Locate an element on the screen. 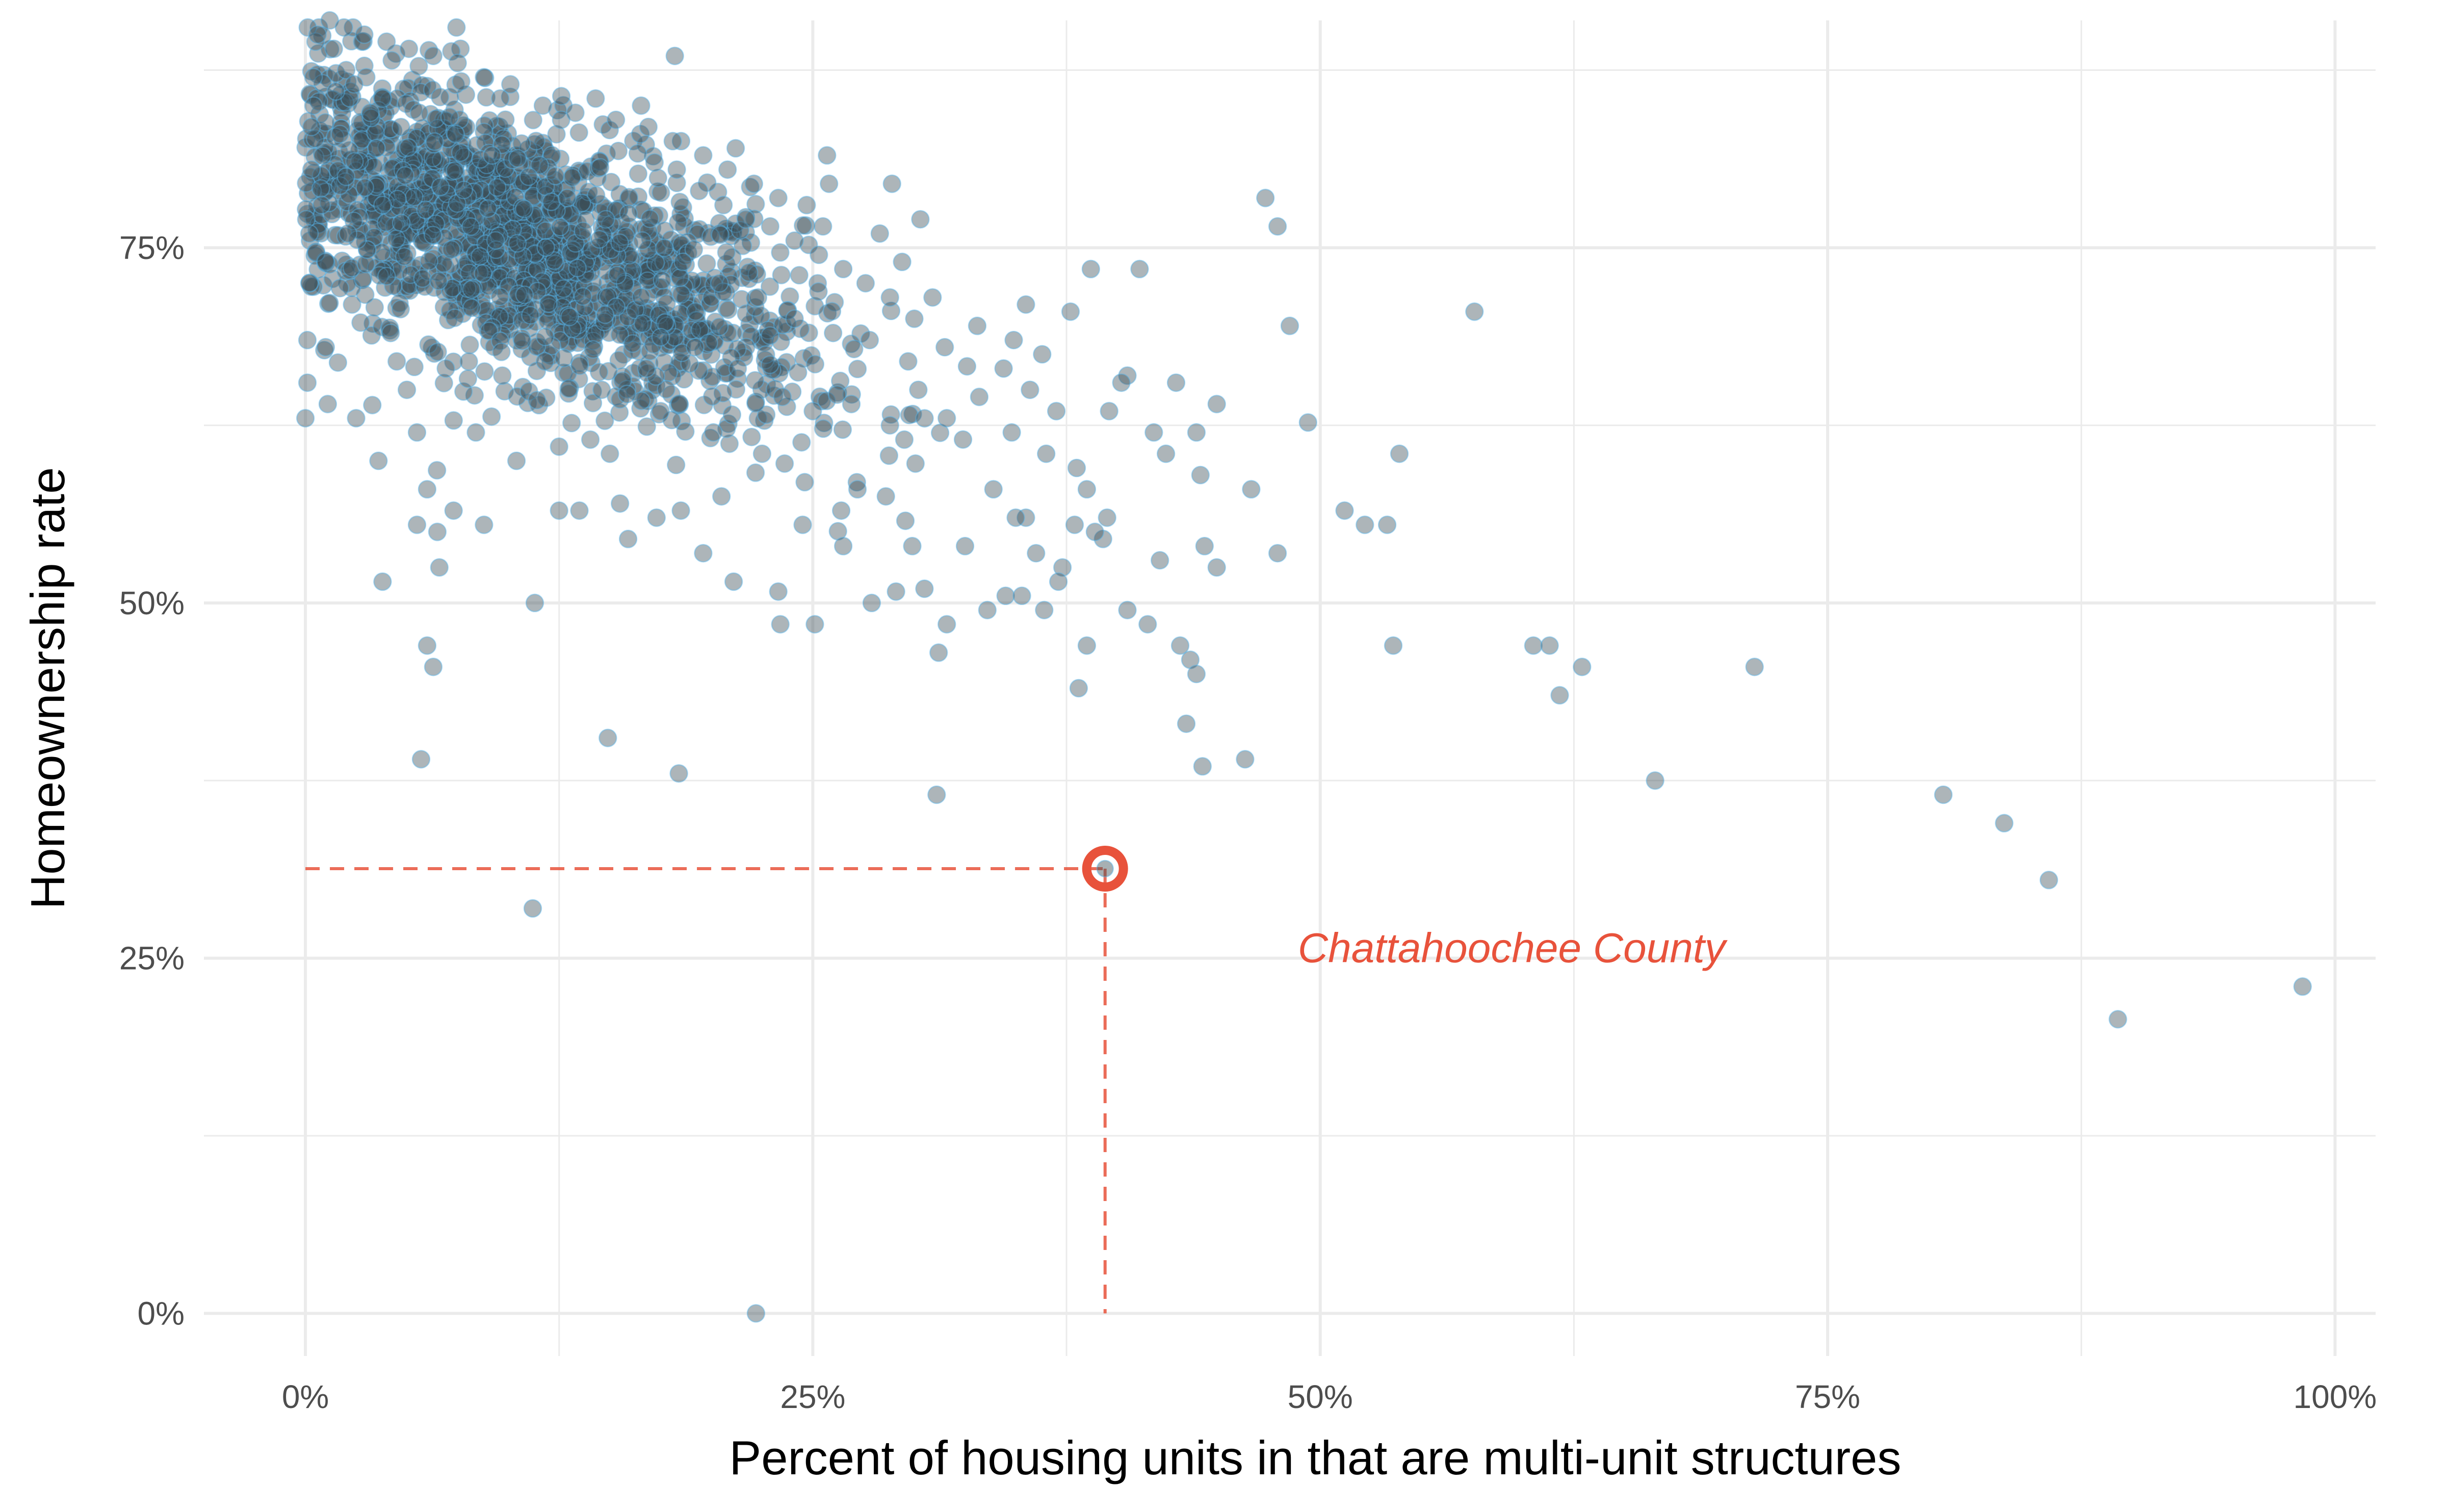 The width and height of the screenshot is (2447, 1512). highlight-point is located at coordinates (1105, 868).